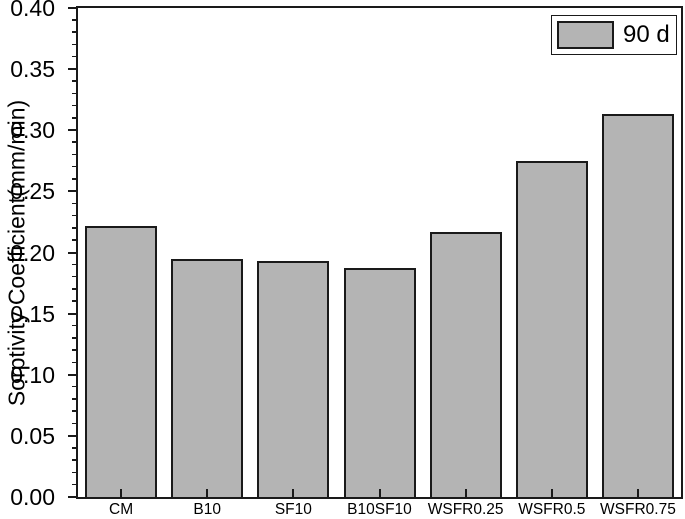 Image resolution: width=685 pixels, height=519 pixels. Describe the element at coordinates (32, 191) in the screenshot. I see `y-tick-label: 0.25` at that location.